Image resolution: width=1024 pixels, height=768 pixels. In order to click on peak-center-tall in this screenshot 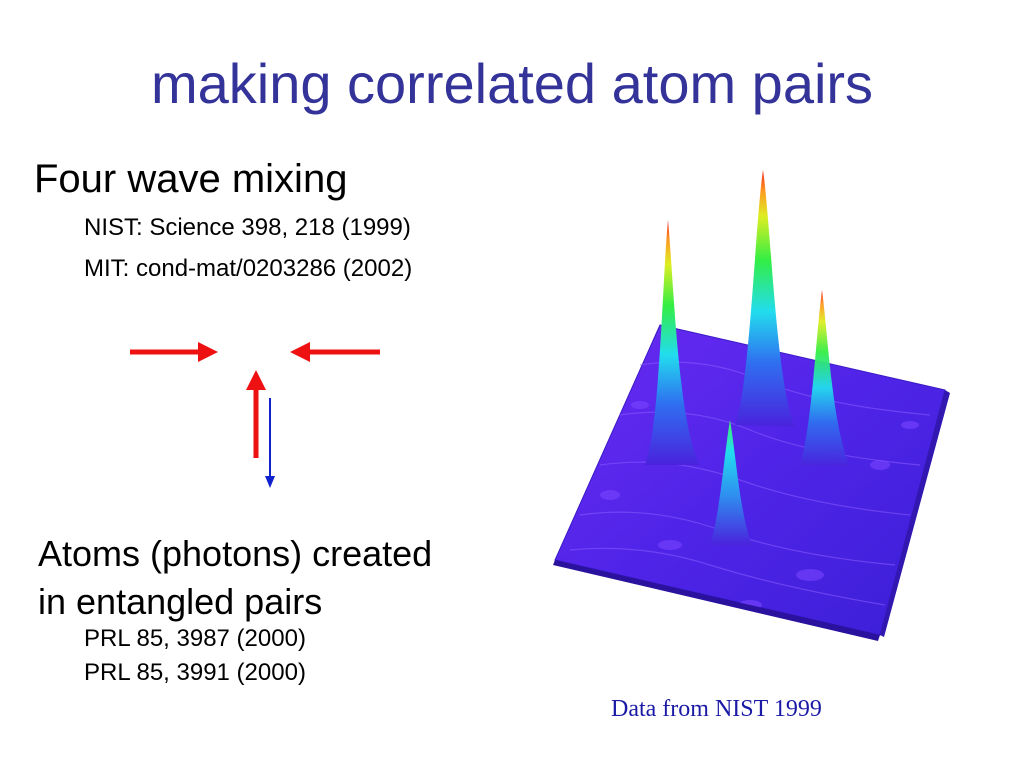, I will do `click(765, 298)`.